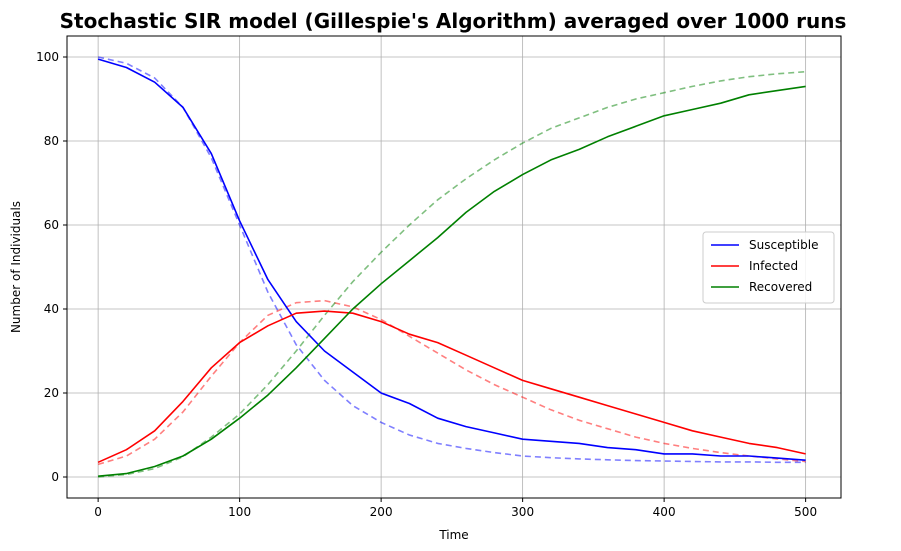 The image size is (901, 551). I want to click on y-tick-label: 40, so click(51, 309).